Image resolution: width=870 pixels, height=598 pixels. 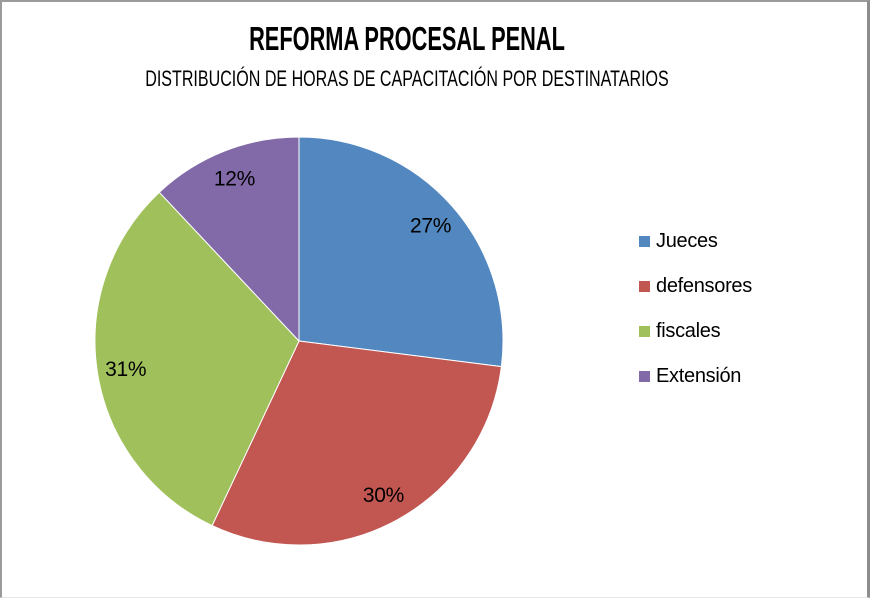 What do you see at coordinates (687, 240) in the screenshot?
I see `legend-label: Jueces` at bounding box center [687, 240].